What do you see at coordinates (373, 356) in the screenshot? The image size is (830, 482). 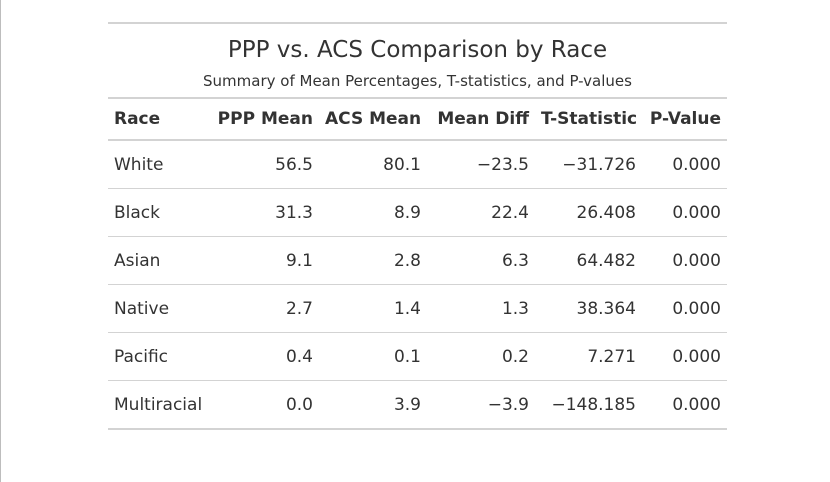 I see `cell-acs-mean: 0.1` at bounding box center [373, 356].